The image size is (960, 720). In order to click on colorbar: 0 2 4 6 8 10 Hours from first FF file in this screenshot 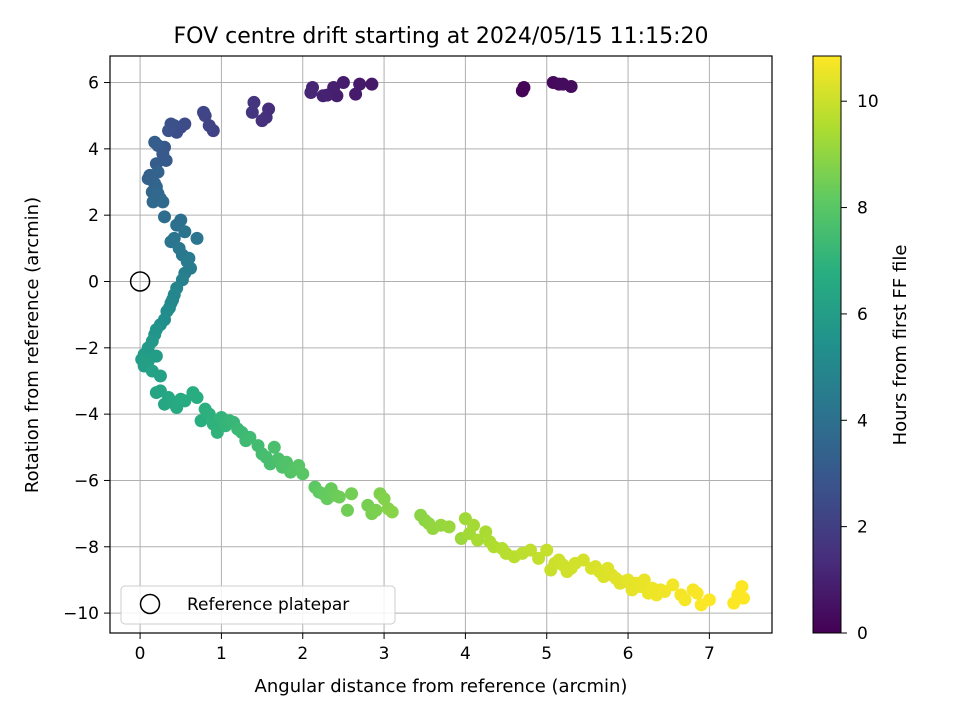, I will do `click(861, 349)`.